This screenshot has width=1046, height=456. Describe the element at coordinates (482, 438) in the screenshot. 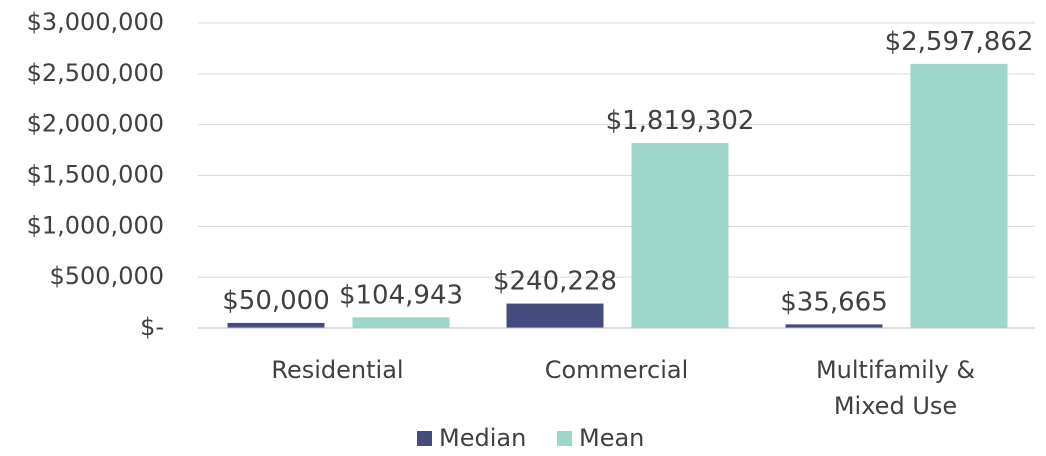

I see `legend-label: Median` at that location.